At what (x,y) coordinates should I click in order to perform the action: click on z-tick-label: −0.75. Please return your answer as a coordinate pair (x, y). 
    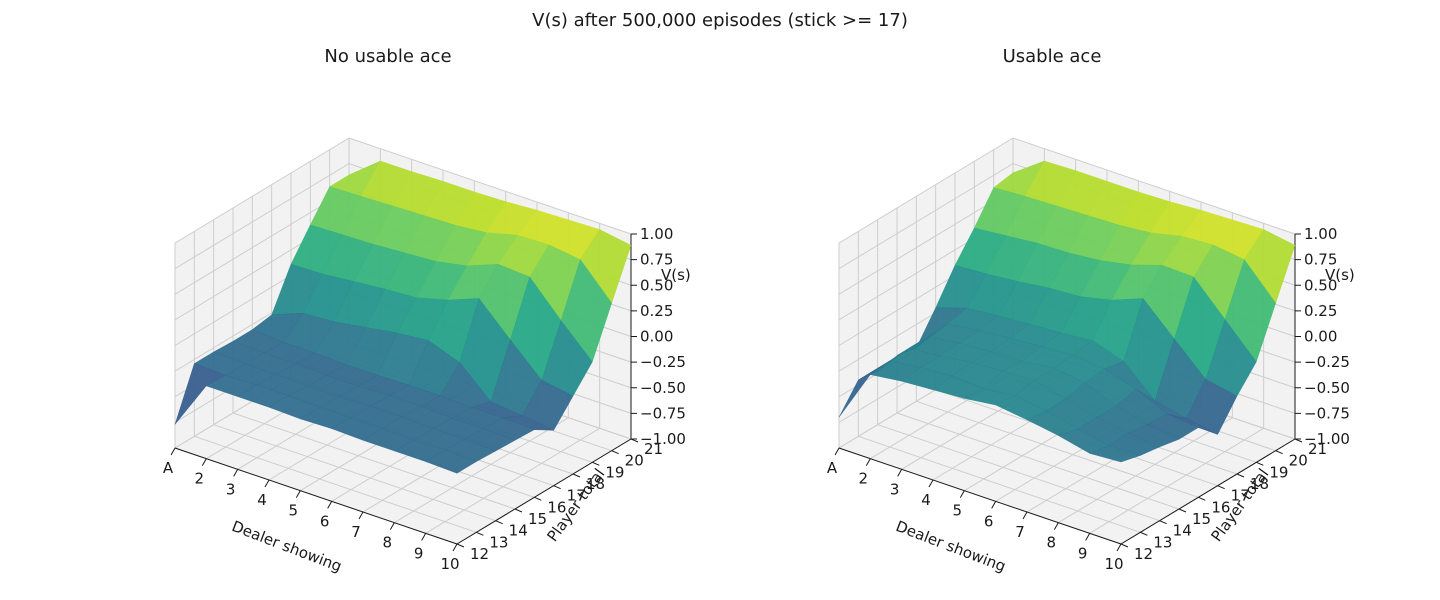
    Looking at the image, I should click on (663, 413).